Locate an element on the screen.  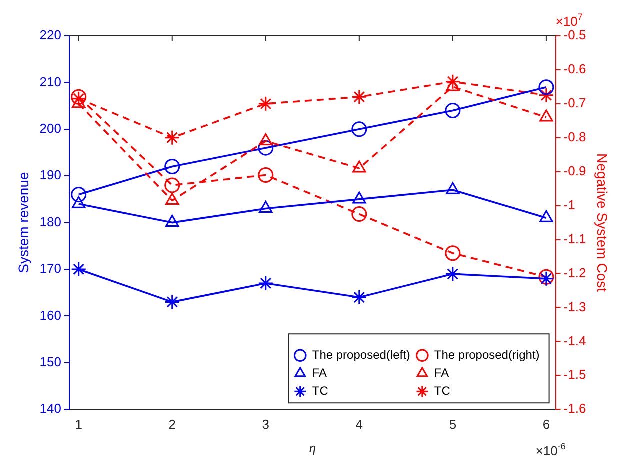
x-axis-title: η is located at coordinates (312, 448).